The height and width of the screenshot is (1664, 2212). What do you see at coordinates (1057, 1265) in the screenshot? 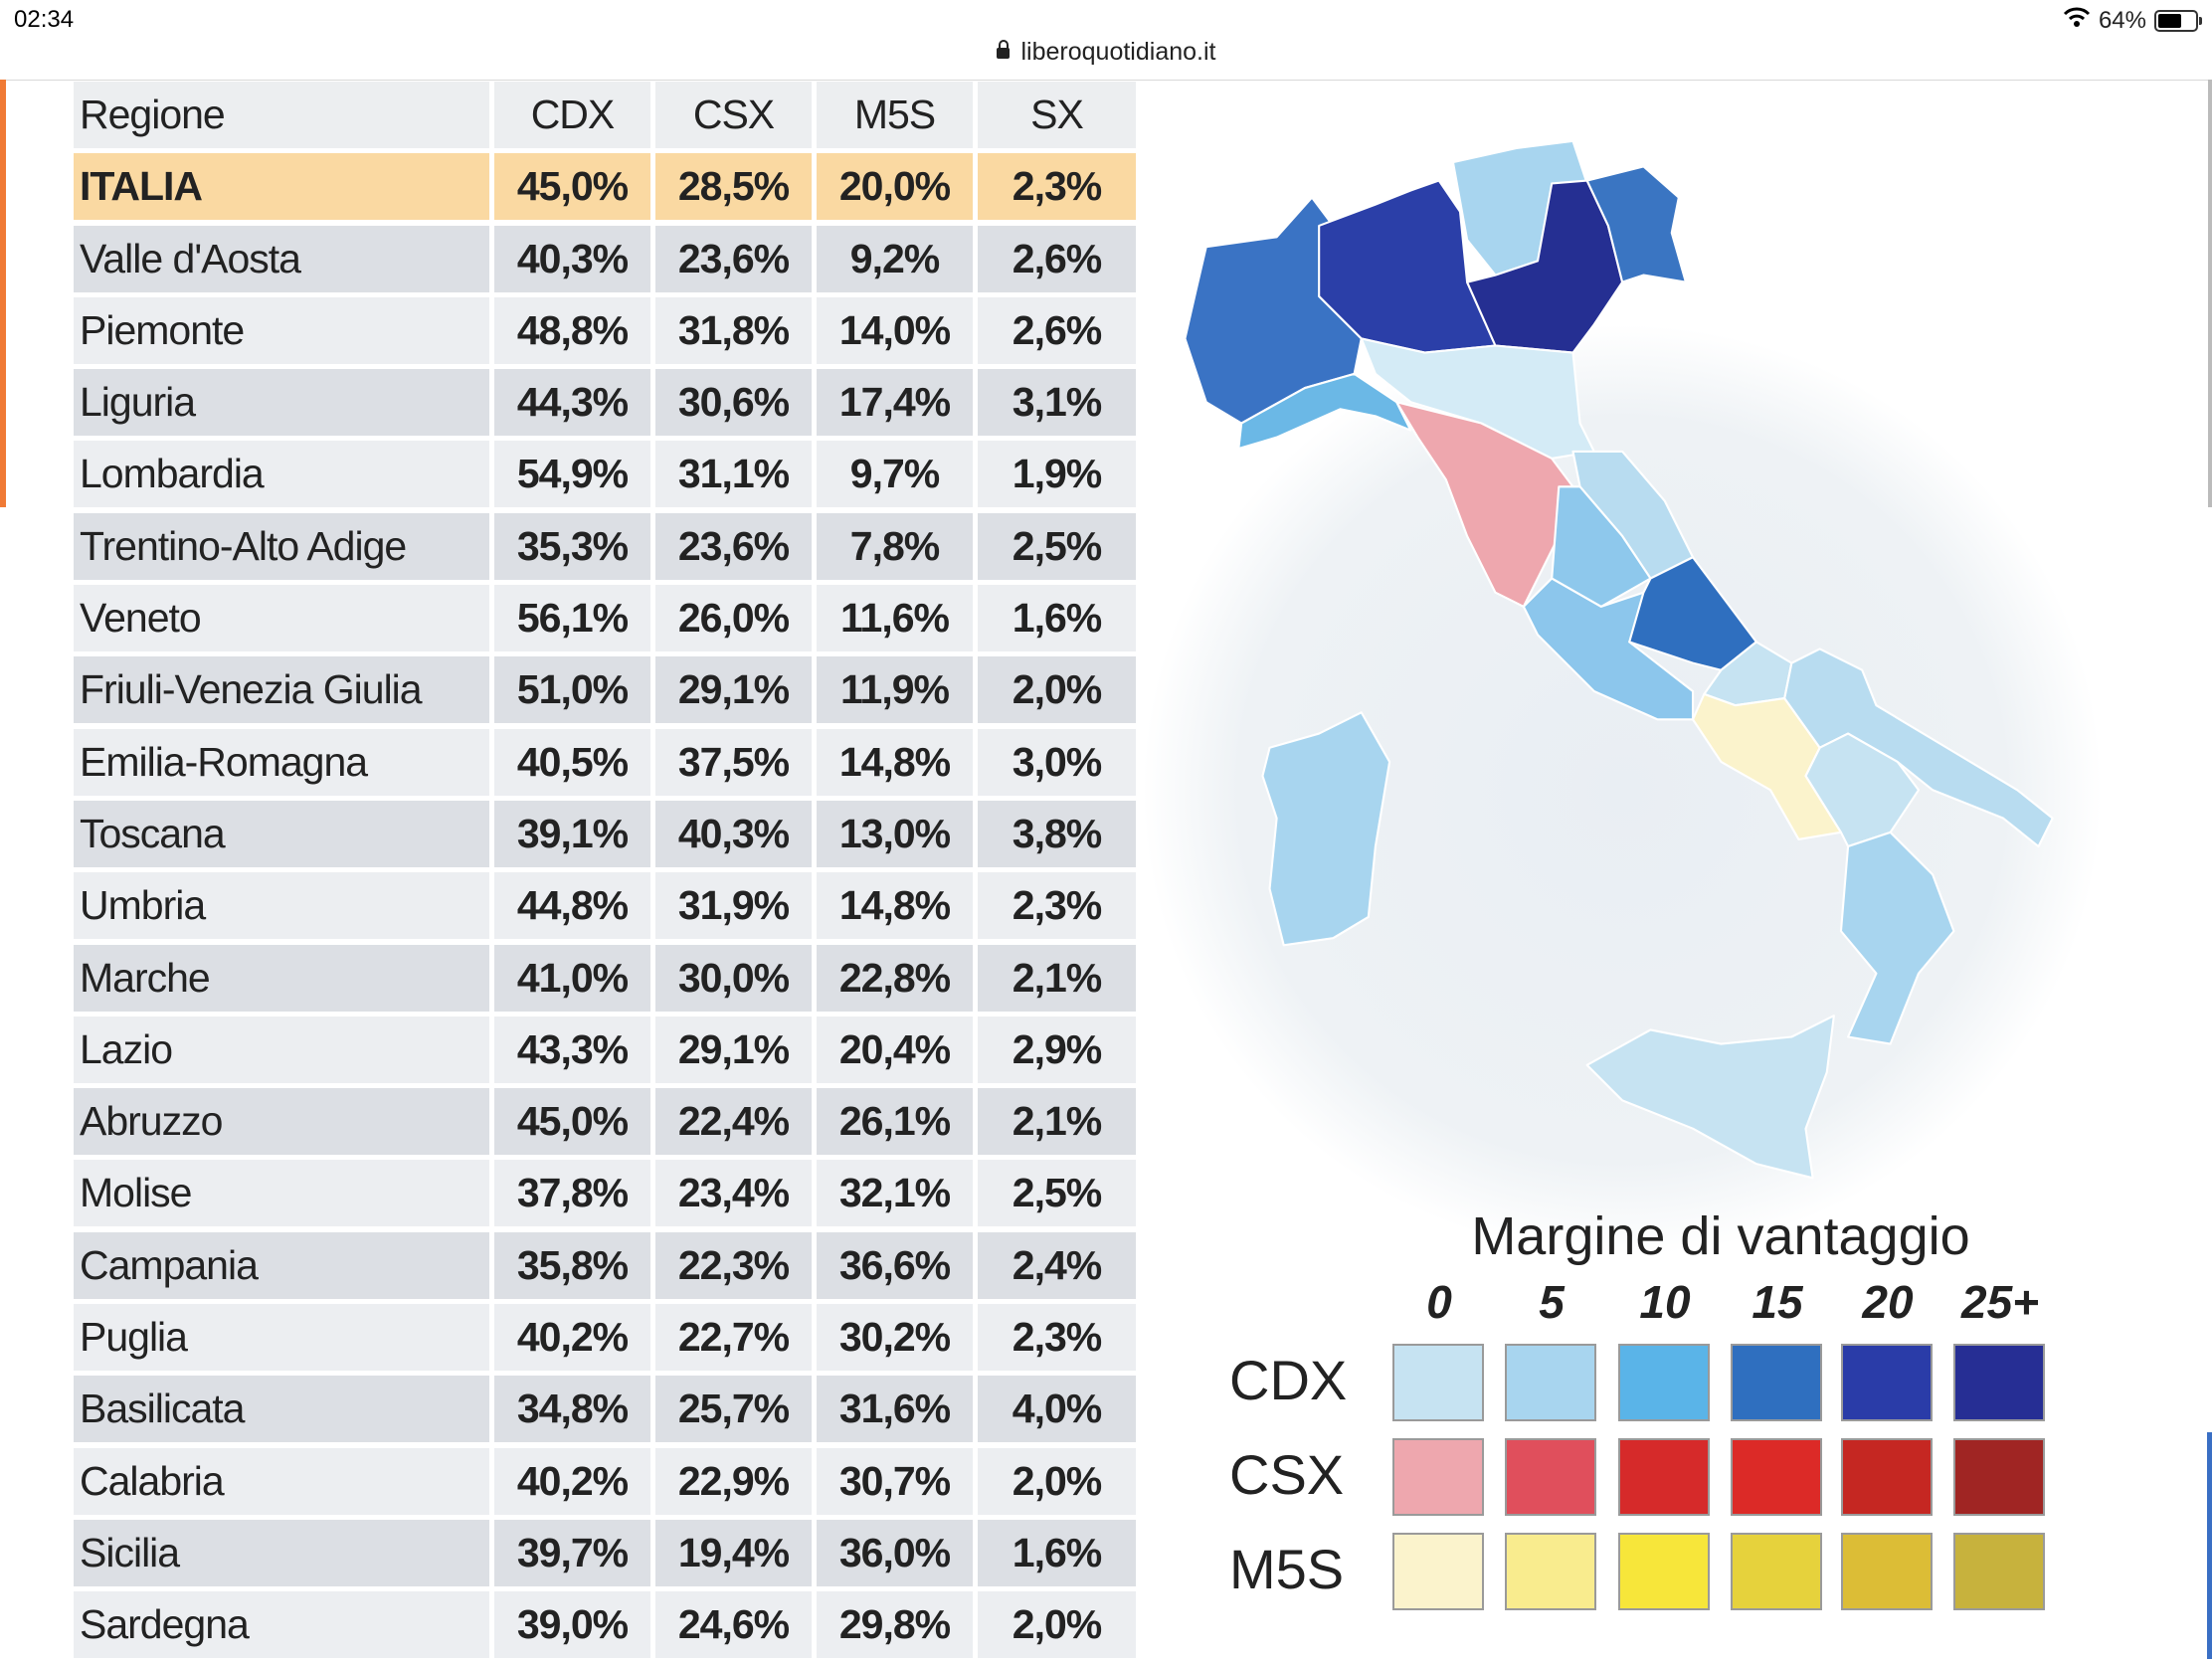
I see `cell-sx: 2,4%` at bounding box center [1057, 1265].